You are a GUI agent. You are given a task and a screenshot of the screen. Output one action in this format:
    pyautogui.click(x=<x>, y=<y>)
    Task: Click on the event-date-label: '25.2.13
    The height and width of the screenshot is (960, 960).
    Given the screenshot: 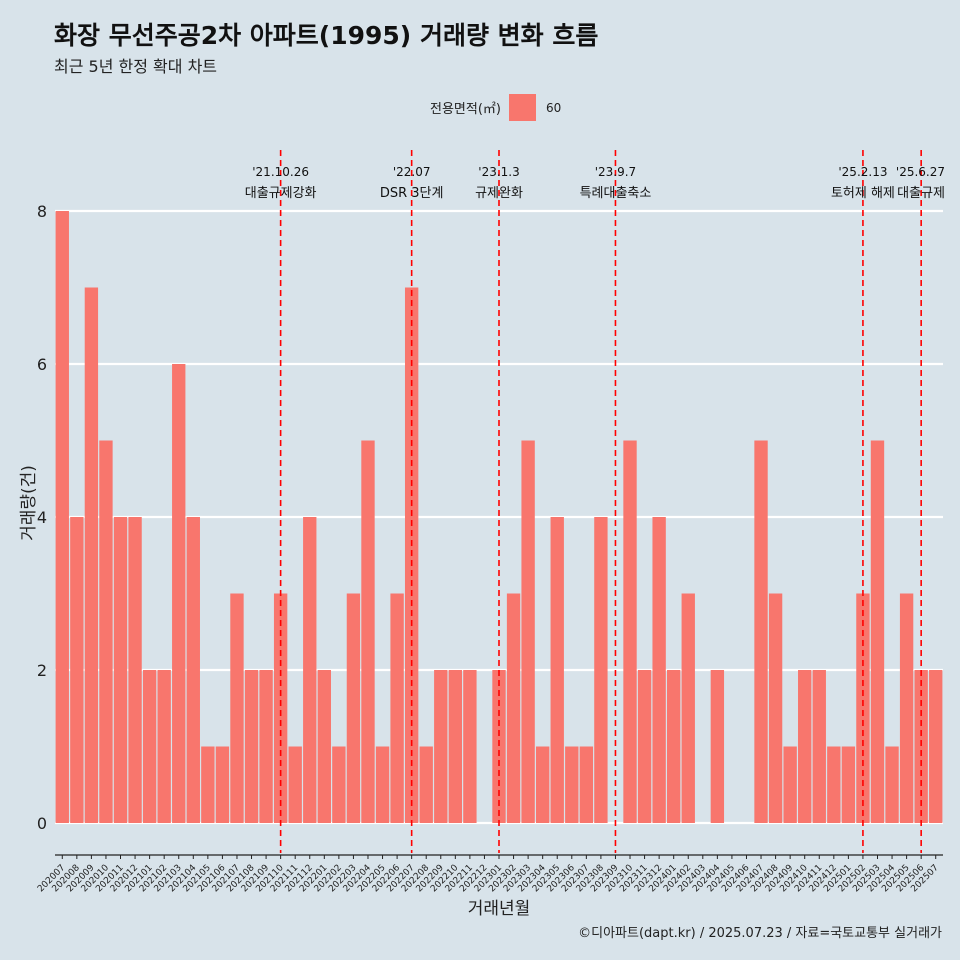 What is the action you would take?
    pyautogui.click(x=862, y=172)
    